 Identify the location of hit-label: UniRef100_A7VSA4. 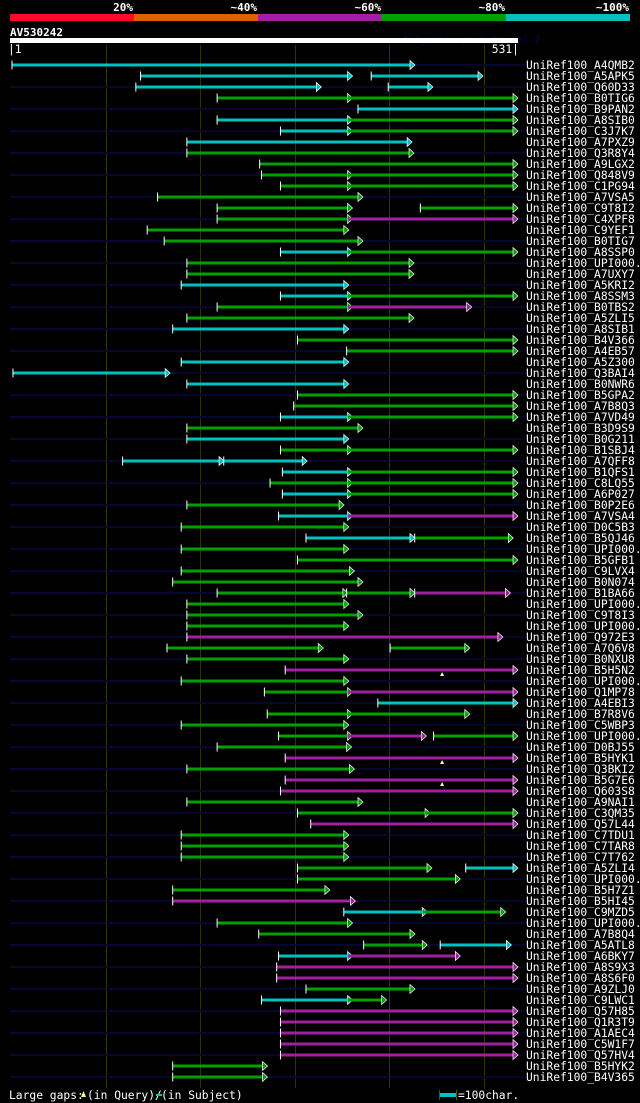
(580, 516).